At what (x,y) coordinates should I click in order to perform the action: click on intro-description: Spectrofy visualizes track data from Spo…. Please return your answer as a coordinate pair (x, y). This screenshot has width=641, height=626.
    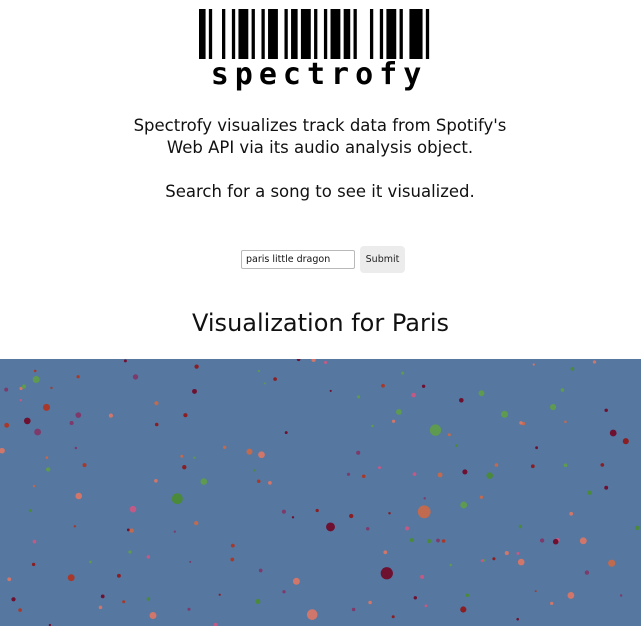
    Looking at the image, I should click on (320, 136).